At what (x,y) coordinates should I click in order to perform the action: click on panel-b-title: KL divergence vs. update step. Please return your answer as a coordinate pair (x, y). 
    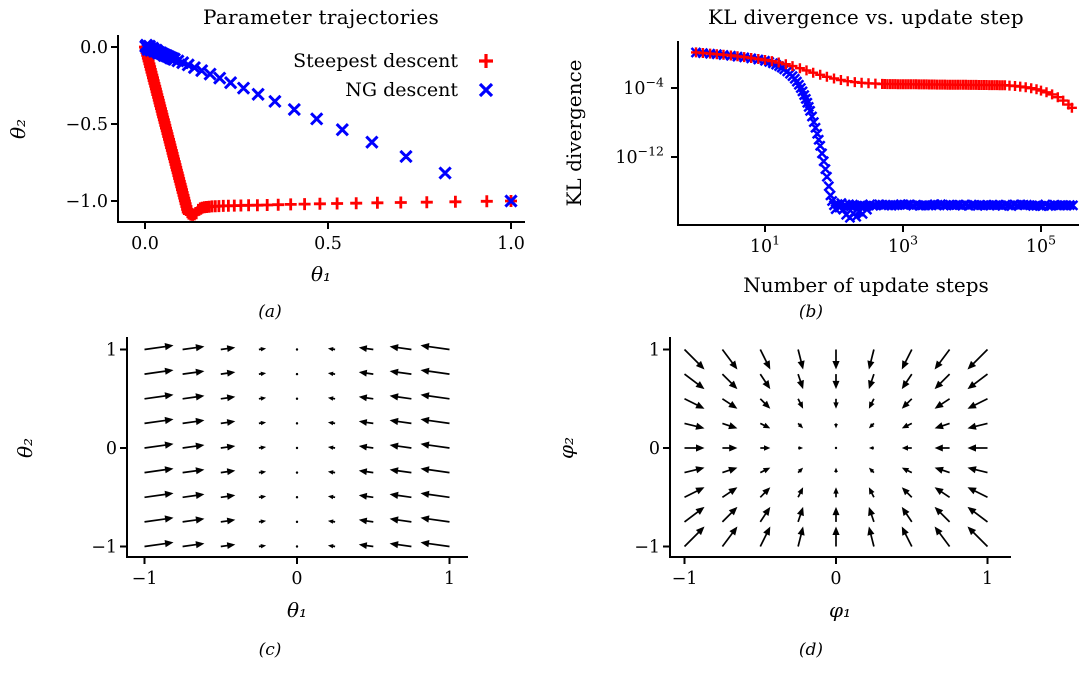
    Looking at the image, I should click on (866, 17).